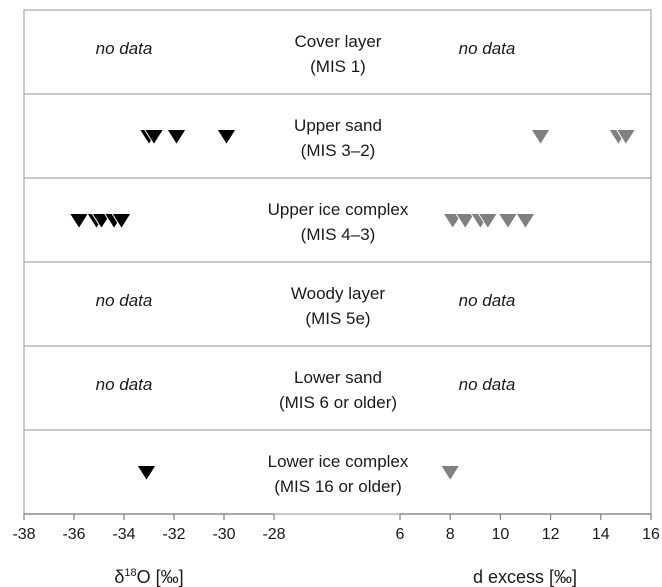 Image resolution: width=662 pixels, height=587 pixels. What do you see at coordinates (273, 534) in the screenshot?
I see `left-tick-label: -28` at bounding box center [273, 534].